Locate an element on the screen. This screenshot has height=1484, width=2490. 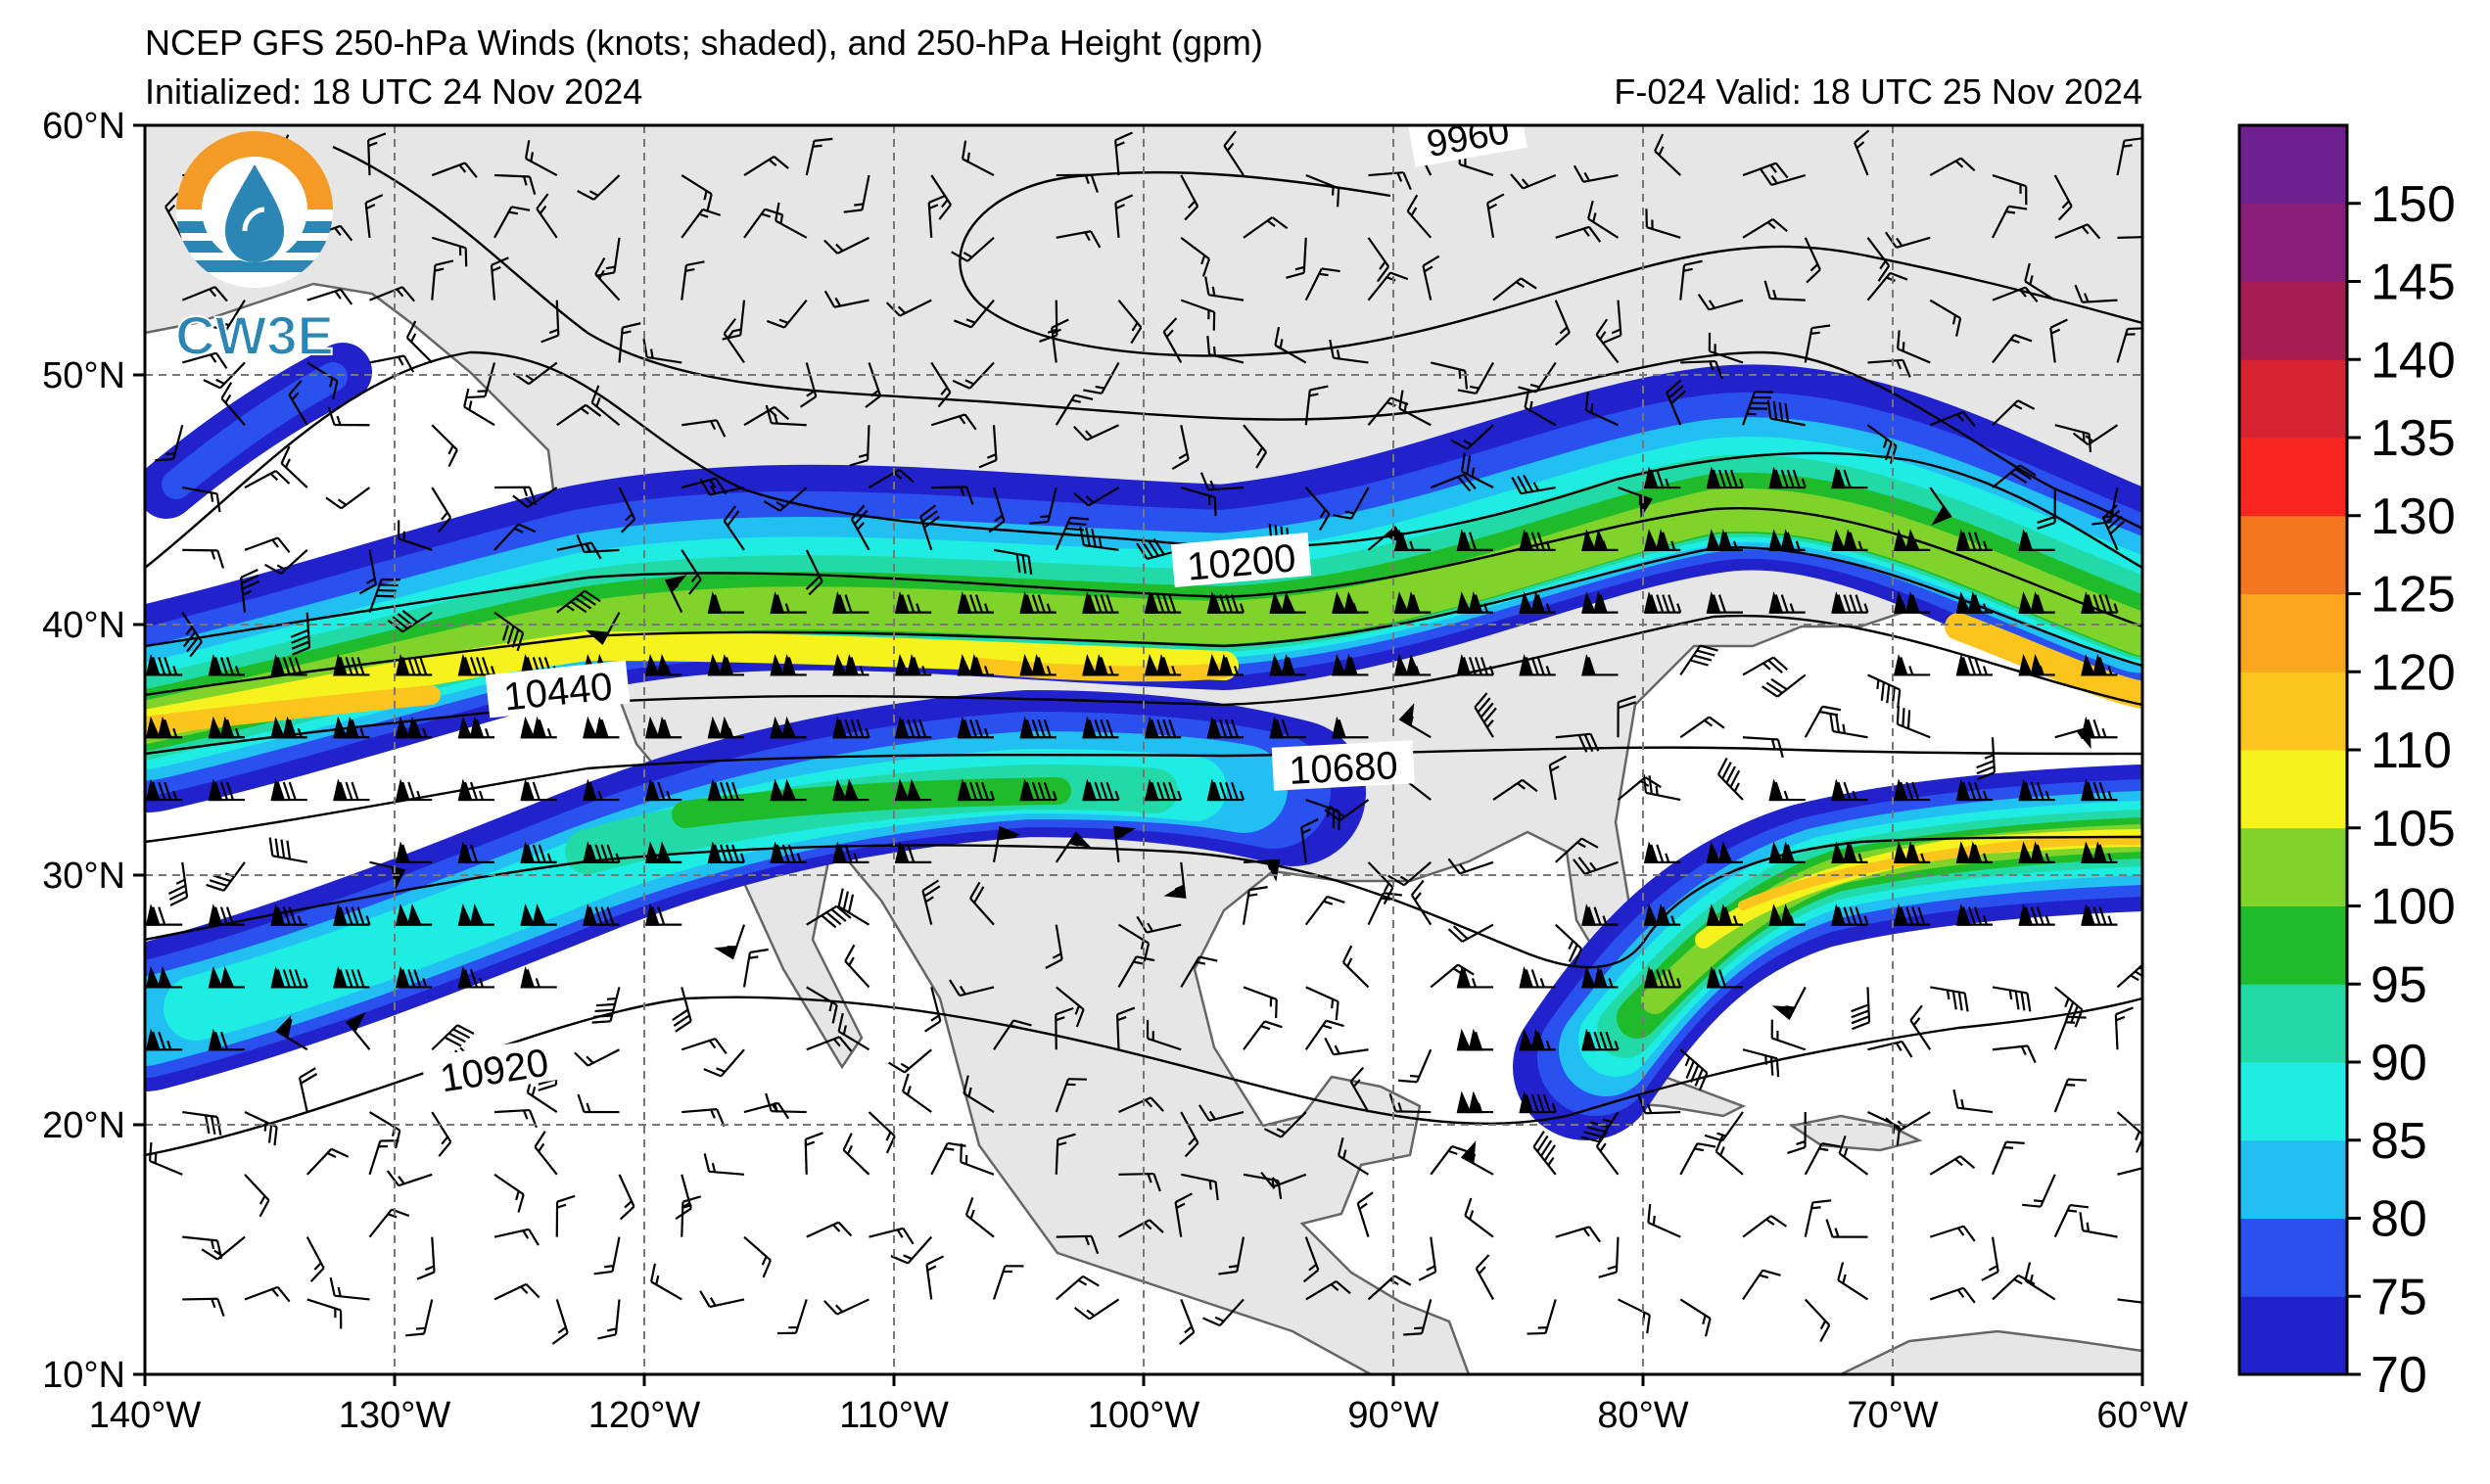
colorbar-tick-label: 125 is located at coordinates (2413, 595).